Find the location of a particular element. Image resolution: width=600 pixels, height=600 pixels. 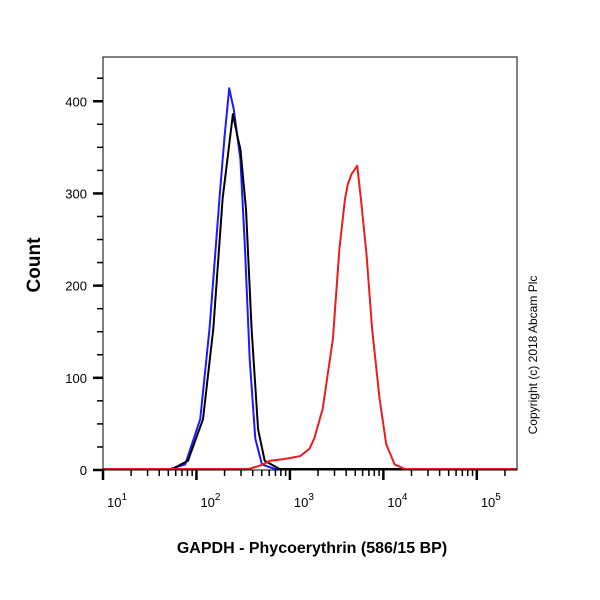

y-tick-label: 200 is located at coordinates (76, 286).